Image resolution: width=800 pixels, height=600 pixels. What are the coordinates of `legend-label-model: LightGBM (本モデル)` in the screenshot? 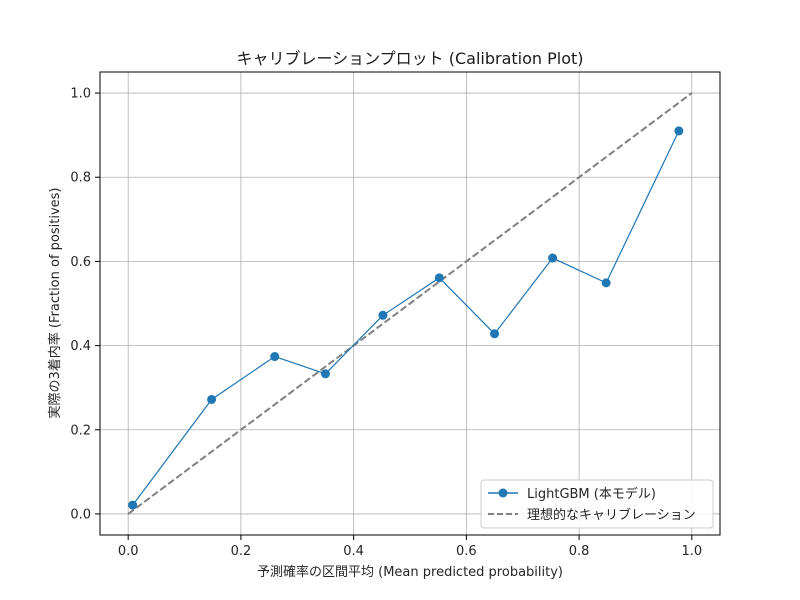 It's located at (591, 494).